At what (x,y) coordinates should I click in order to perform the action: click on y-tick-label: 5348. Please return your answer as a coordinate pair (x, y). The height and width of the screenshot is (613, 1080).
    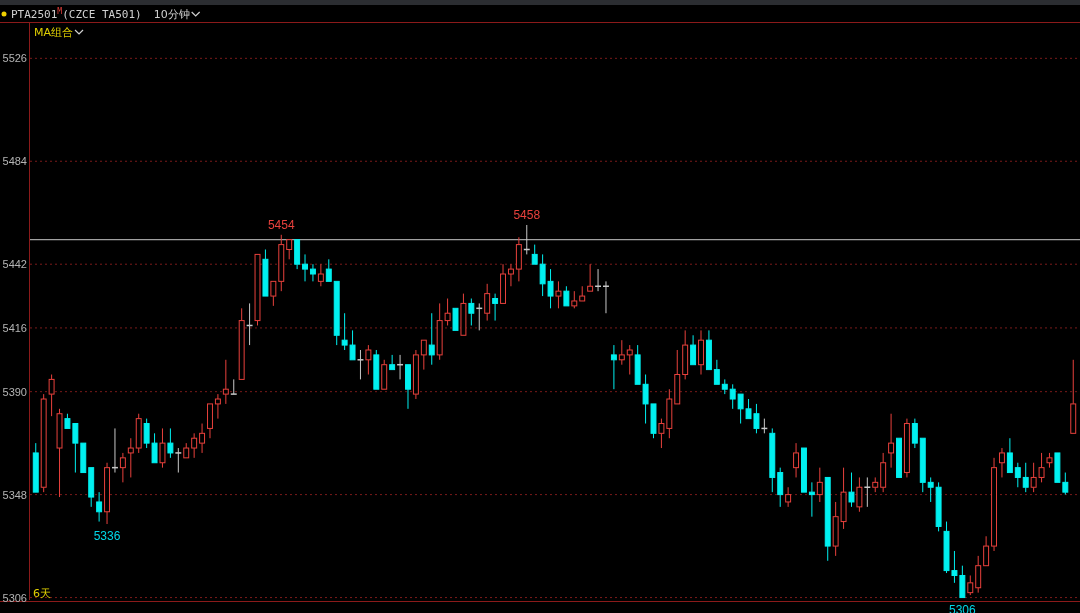
    Looking at the image, I should click on (14, 494).